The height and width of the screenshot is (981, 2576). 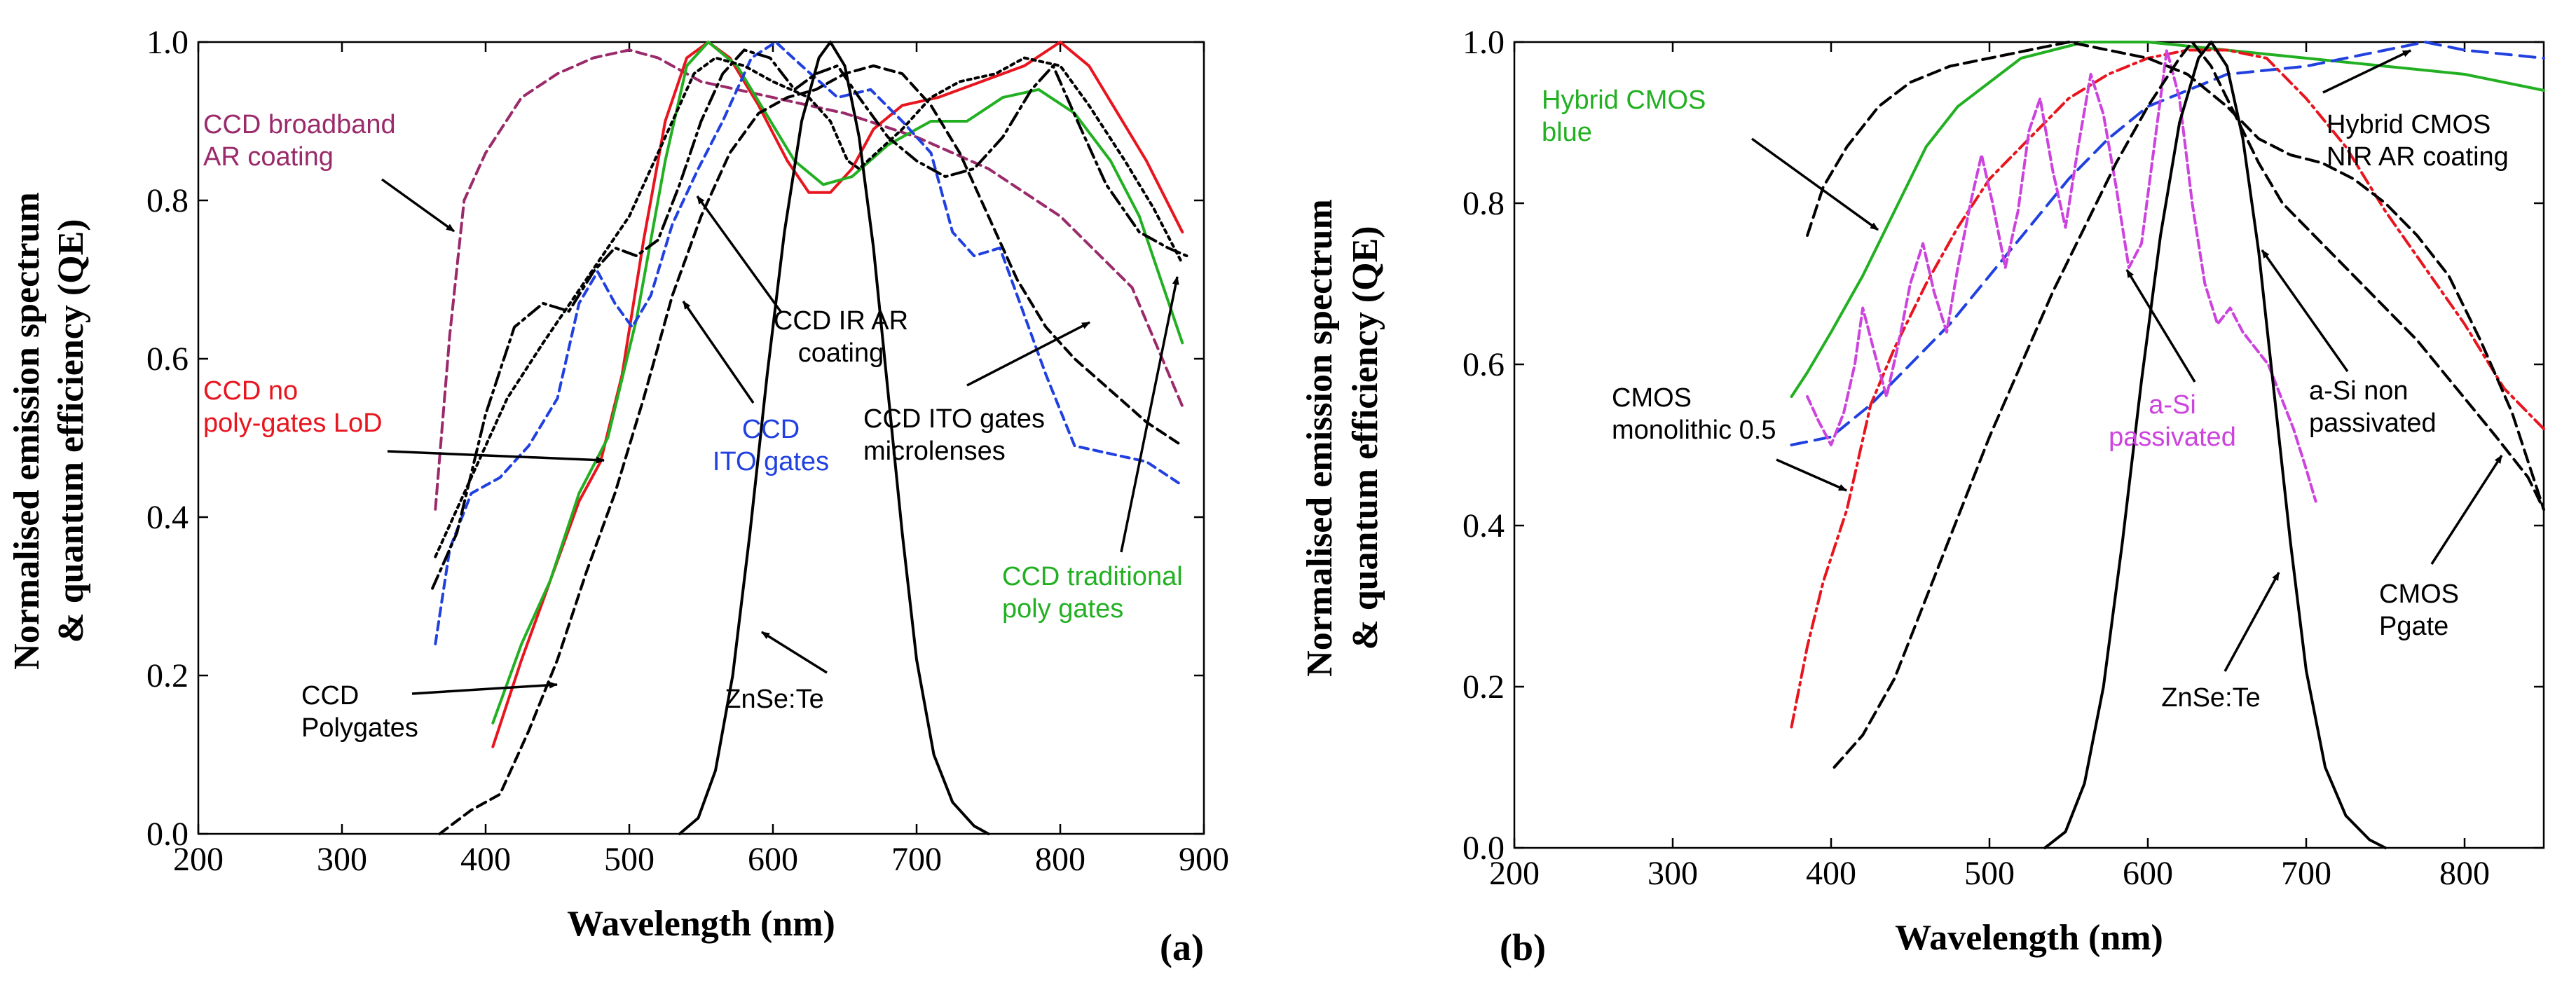 I want to click on x-tick-label: 600, so click(x=2148, y=873).